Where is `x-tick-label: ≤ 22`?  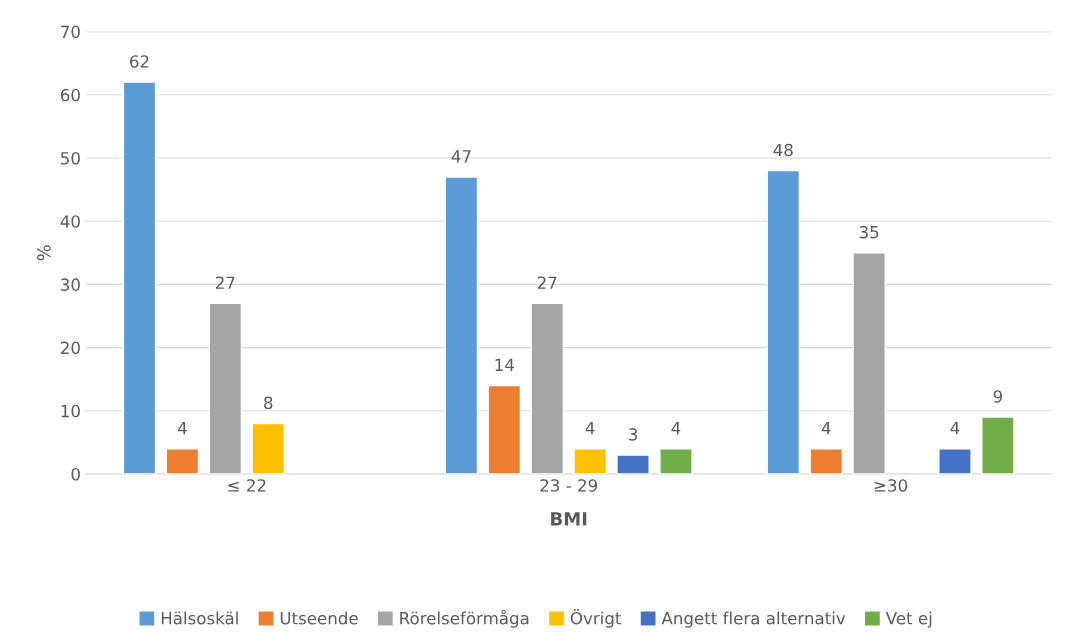
x-tick-label: ≤ 22 is located at coordinates (247, 485).